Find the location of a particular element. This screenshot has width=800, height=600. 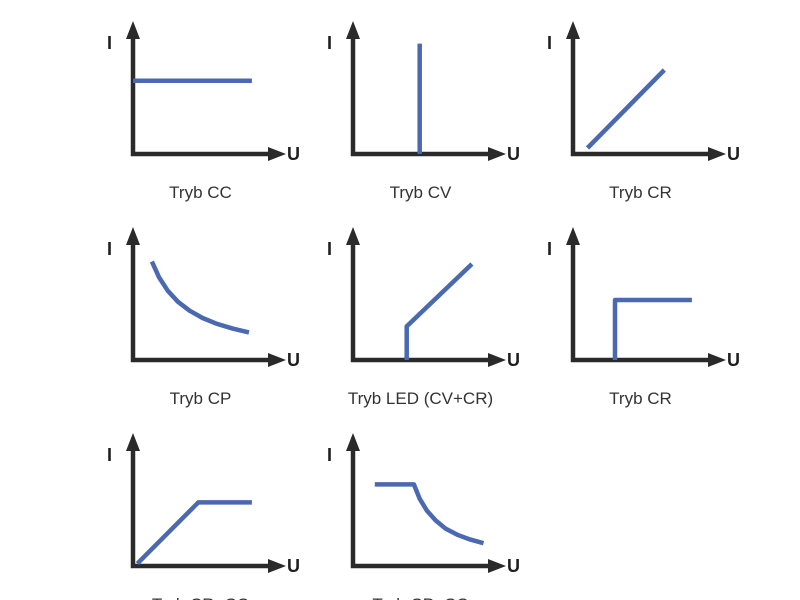

panel-caption: Tryb CC is located at coordinates (200, 192).